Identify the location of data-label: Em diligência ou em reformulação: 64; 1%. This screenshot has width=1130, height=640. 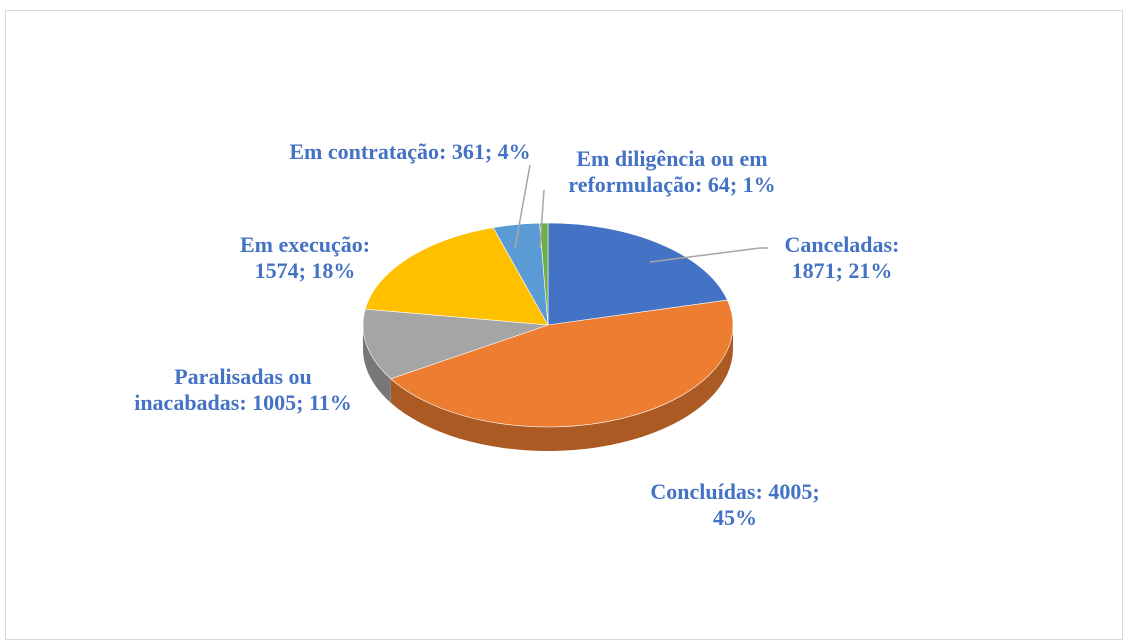
(672, 171).